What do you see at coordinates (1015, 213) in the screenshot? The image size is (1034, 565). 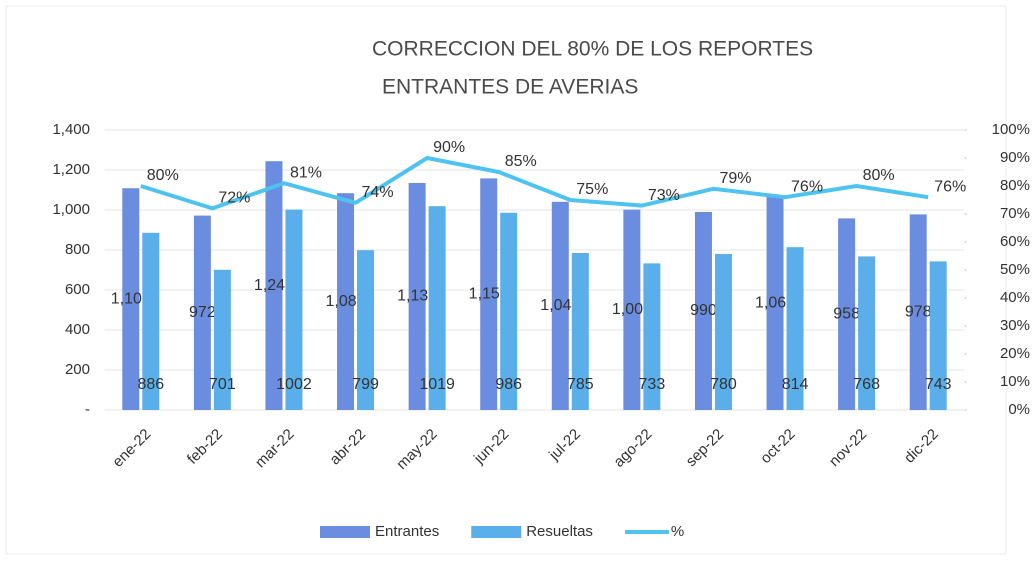 I see `y2-tick-label: 70%` at bounding box center [1015, 213].